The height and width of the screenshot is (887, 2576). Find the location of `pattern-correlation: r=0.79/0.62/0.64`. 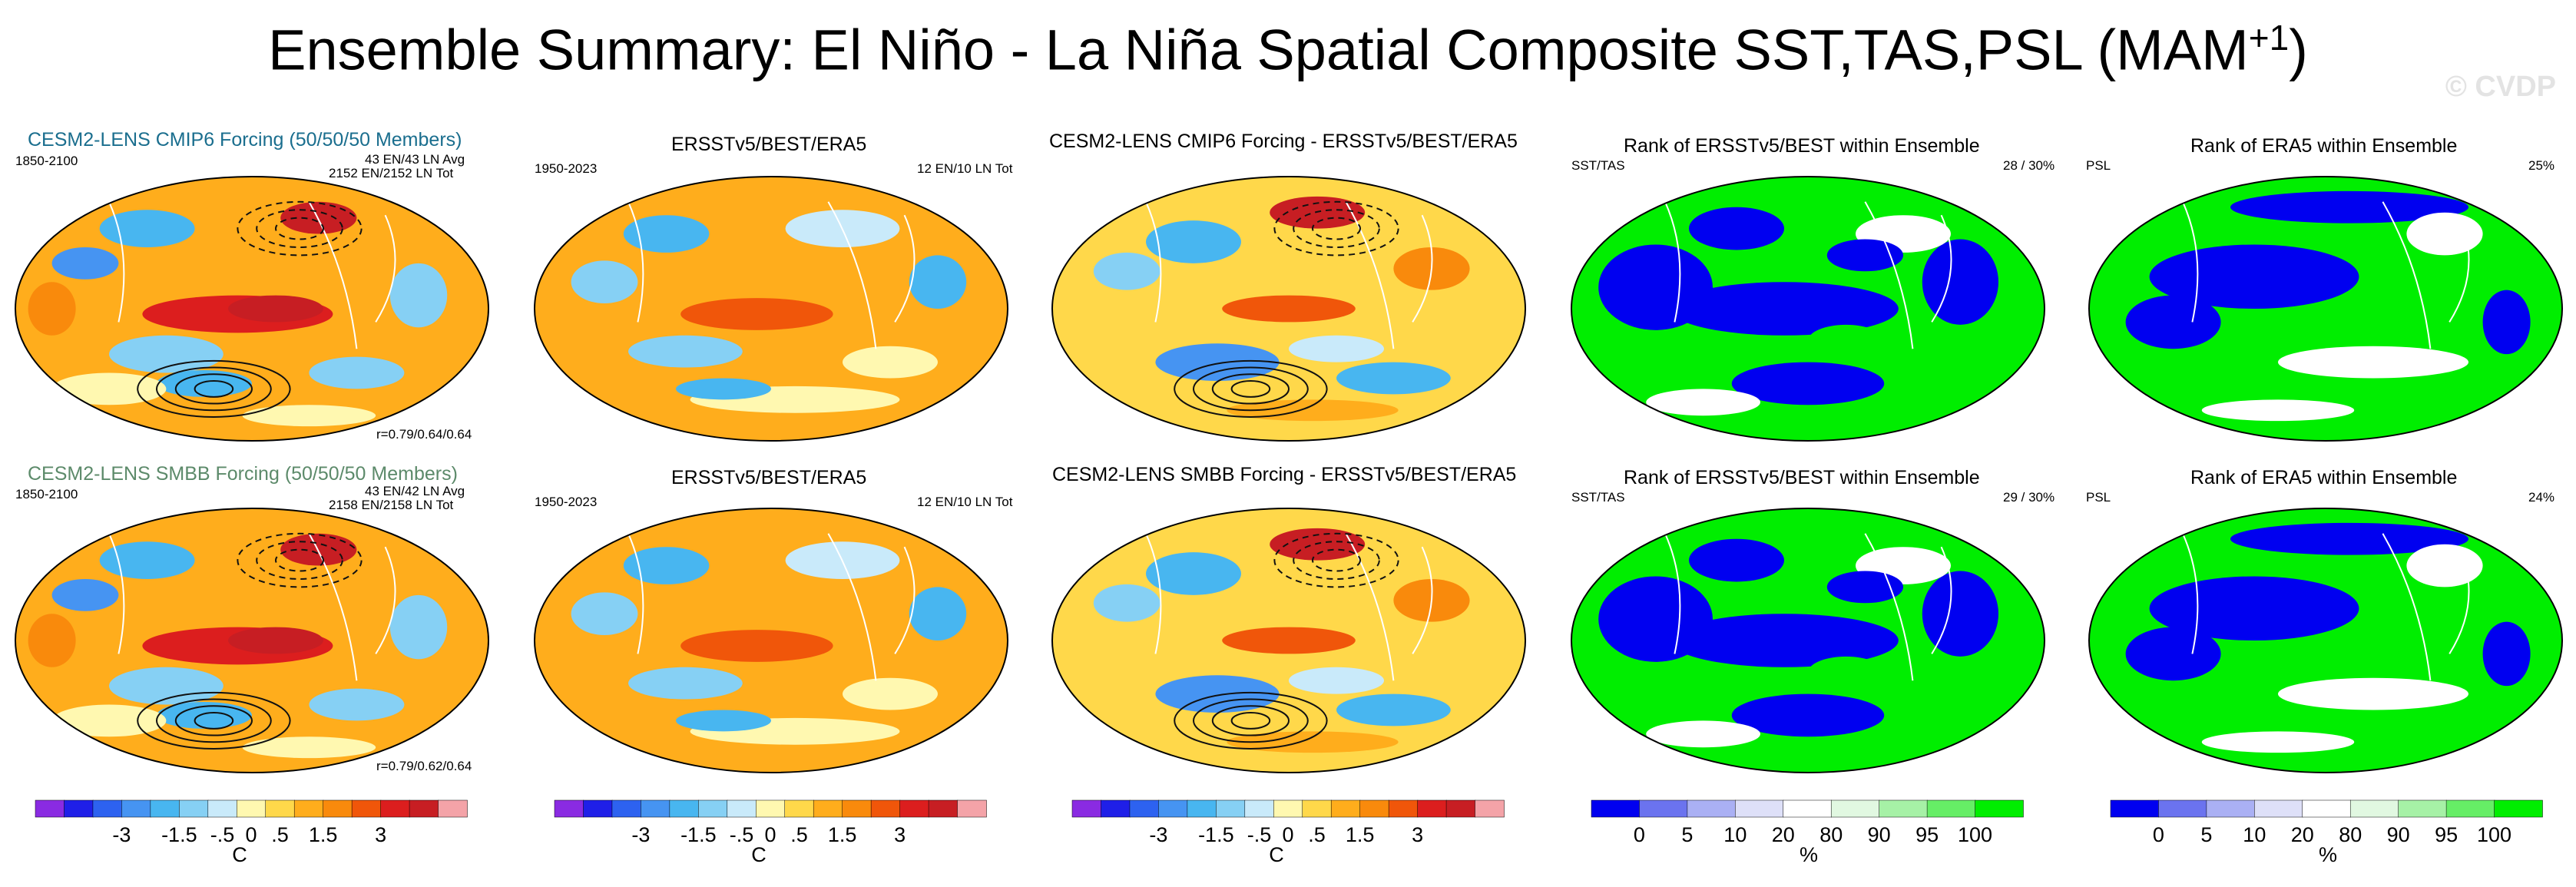

pattern-correlation: r=0.79/0.62/0.64 is located at coordinates (424, 766).